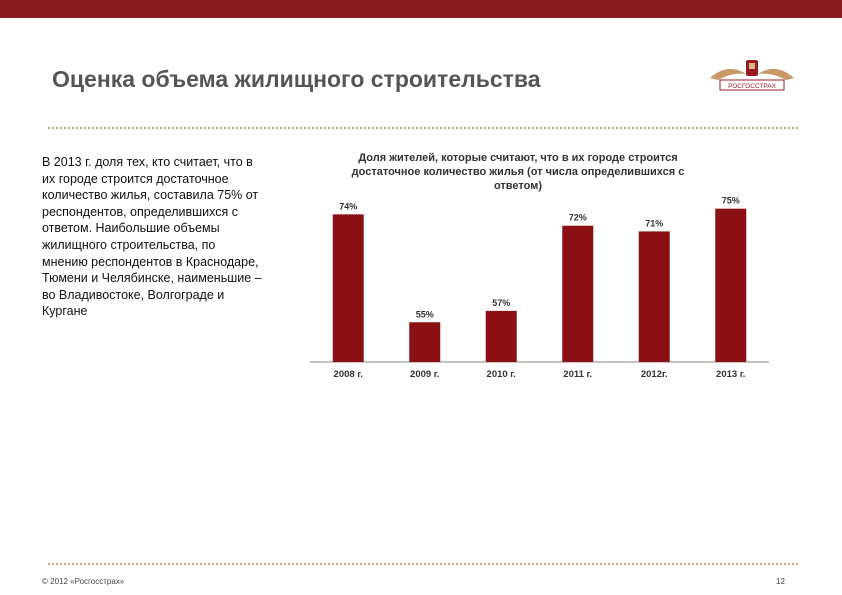 The image size is (842, 595). I want to click on data-label-1: 55%, so click(425, 314).